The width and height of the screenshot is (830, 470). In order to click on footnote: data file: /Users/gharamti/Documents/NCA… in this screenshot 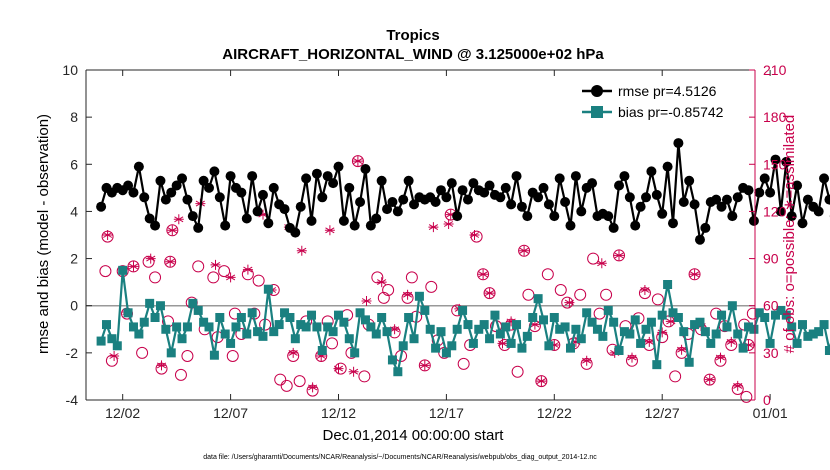, I will do `click(400, 457)`.